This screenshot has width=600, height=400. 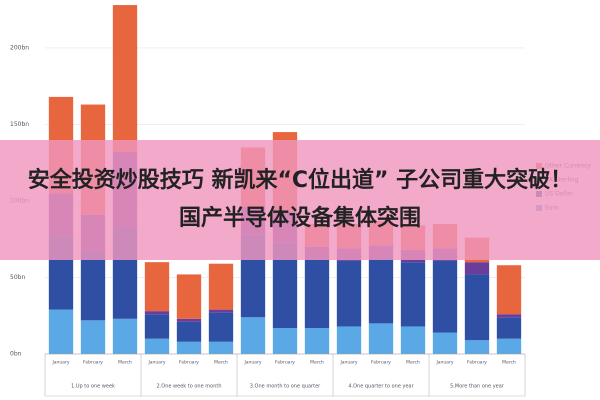 I want to click on group-label: 2.One week to one month, so click(x=189, y=387).